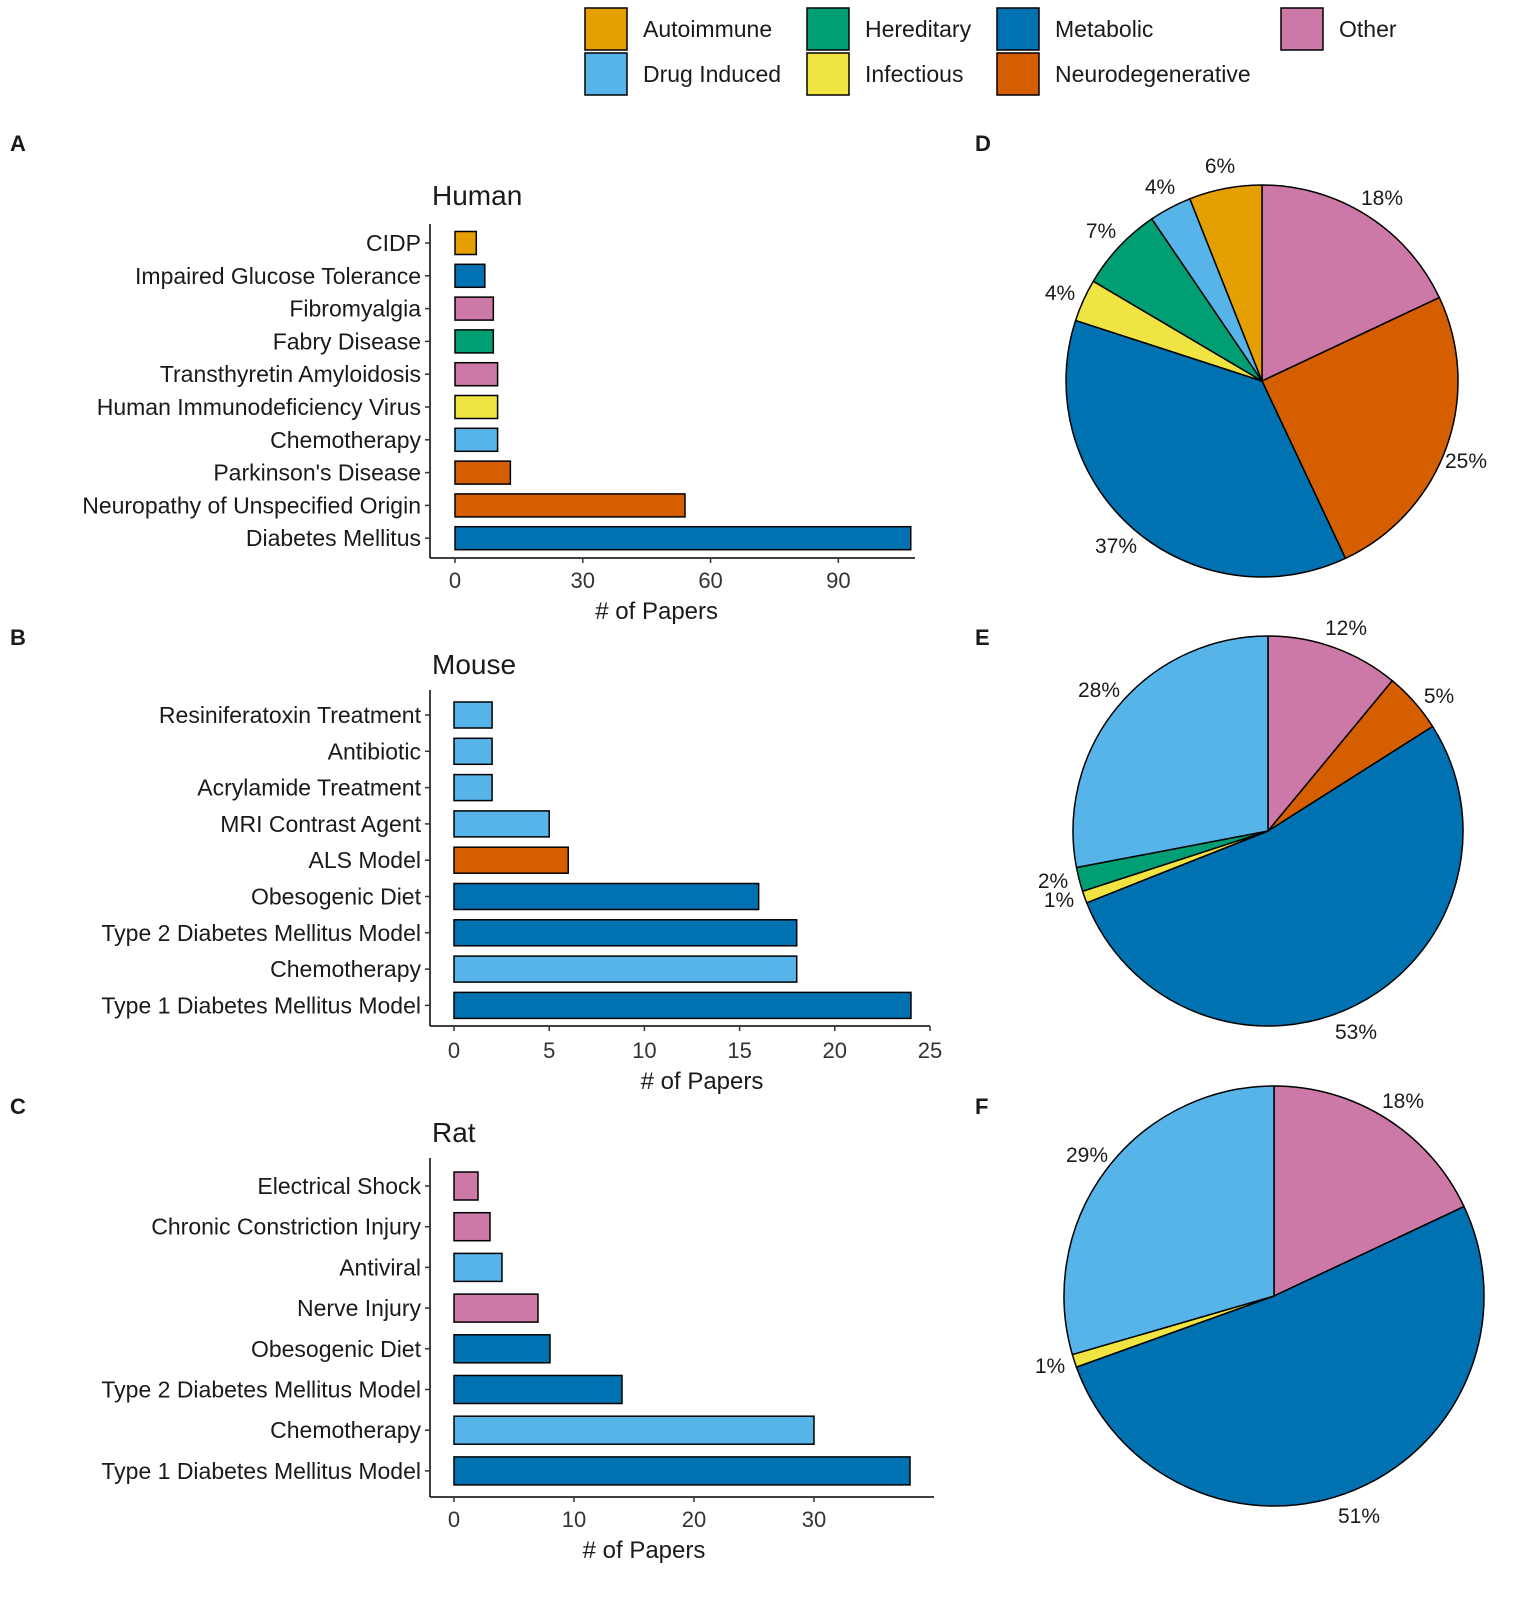 This screenshot has height=1609, width=1535. Describe the element at coordinates (1018, 74) in the screenshot. I see `legend-swatch-neurodegenerative` at that location.